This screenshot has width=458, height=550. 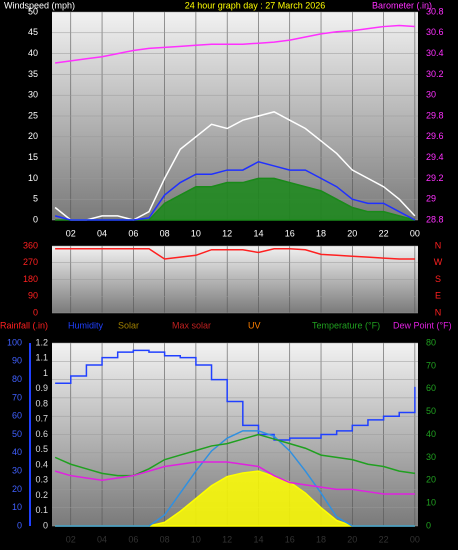 What do you see at coordinates (431, 434) in the screenshot?
I see `y2-tick-label: 40` at bounding box center [431, 434].